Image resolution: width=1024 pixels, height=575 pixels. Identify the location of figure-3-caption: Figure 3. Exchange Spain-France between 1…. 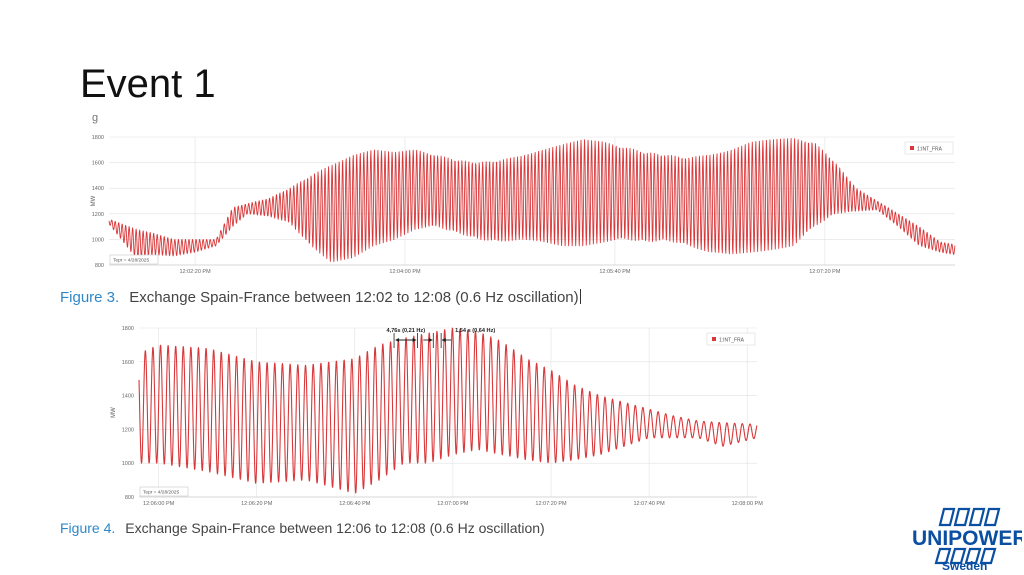
(320, 297).